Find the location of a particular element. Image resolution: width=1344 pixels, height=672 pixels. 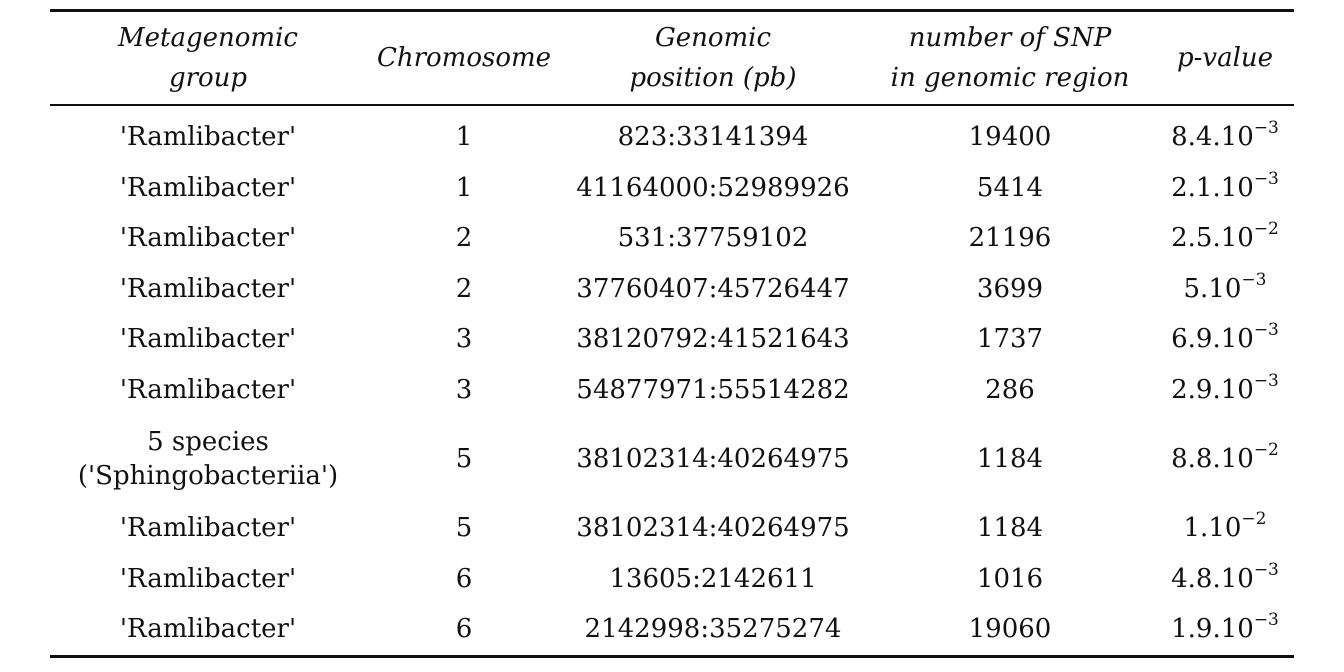

cell-pvalue: 1.9.10−3 is located at coordinates (1225, 630).